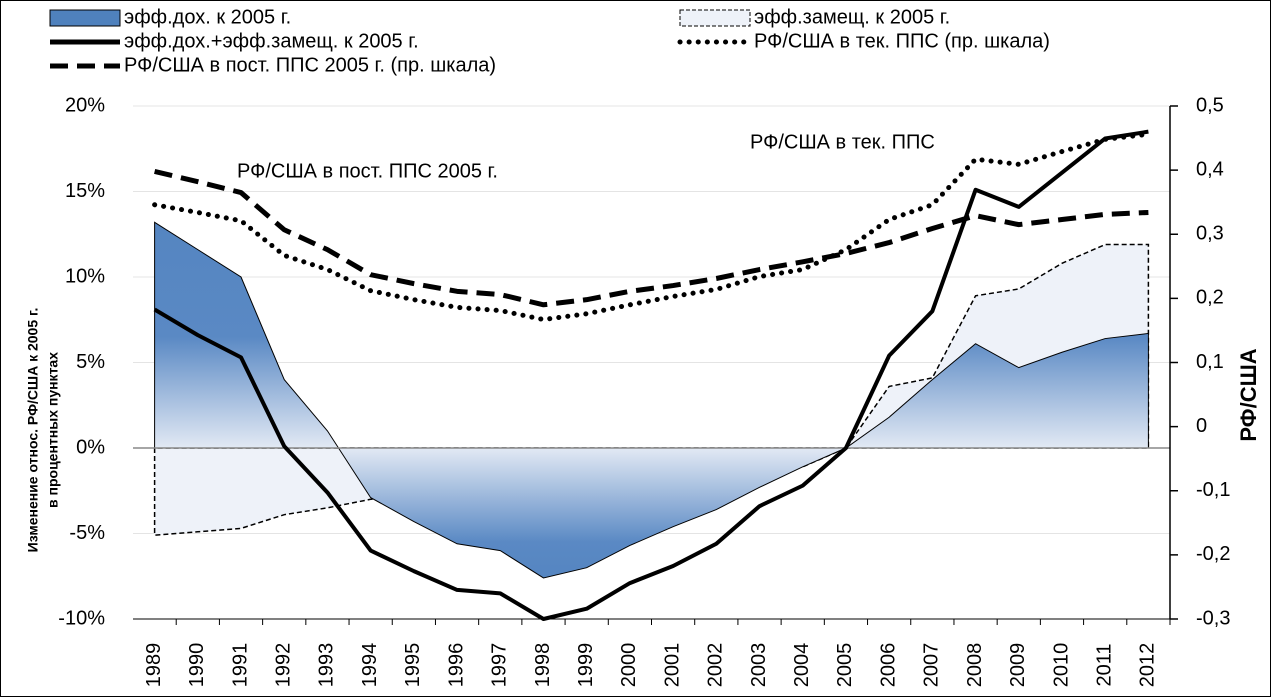 This screenshot has height=697, width=1271. Describe the element at coordinates (367, 171) in the screenshot. I see `annotation: РФ/США в пост. ППС 2005 г.` at that location.